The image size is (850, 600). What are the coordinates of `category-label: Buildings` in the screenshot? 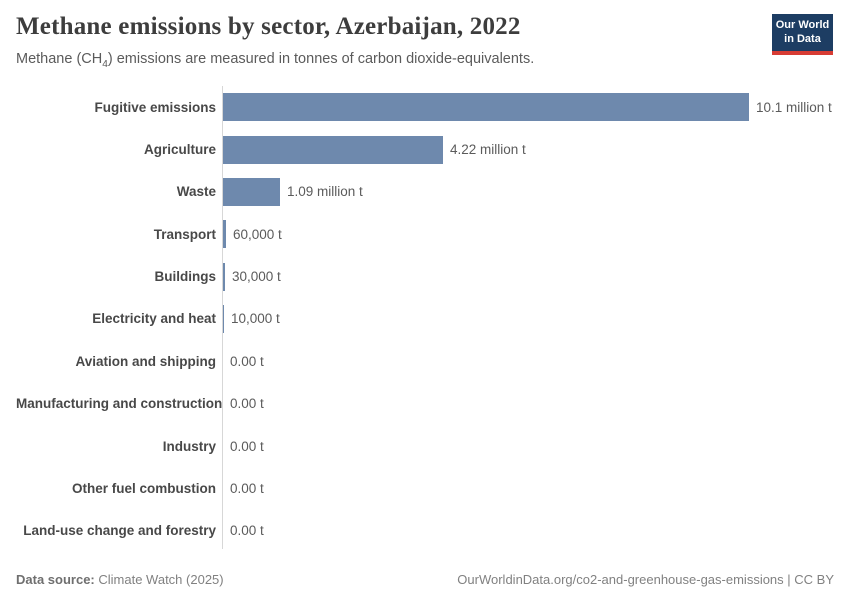 It's located at (185, 277).